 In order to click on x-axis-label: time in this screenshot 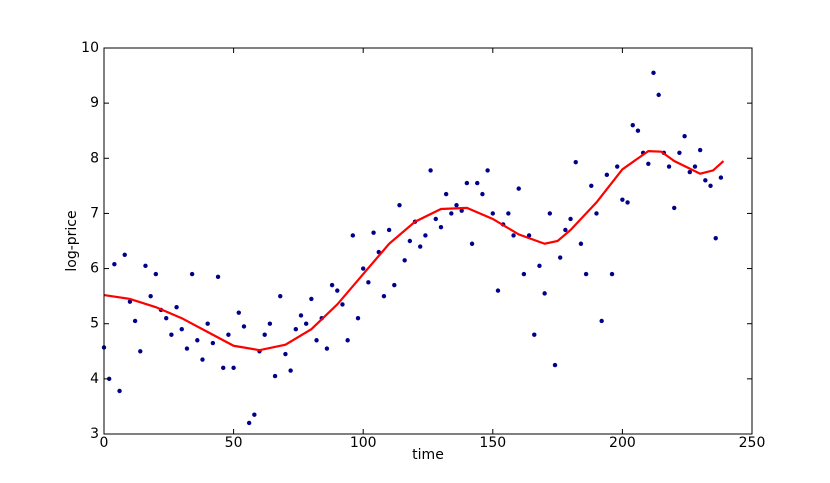, I will do `click(428, 455)`.